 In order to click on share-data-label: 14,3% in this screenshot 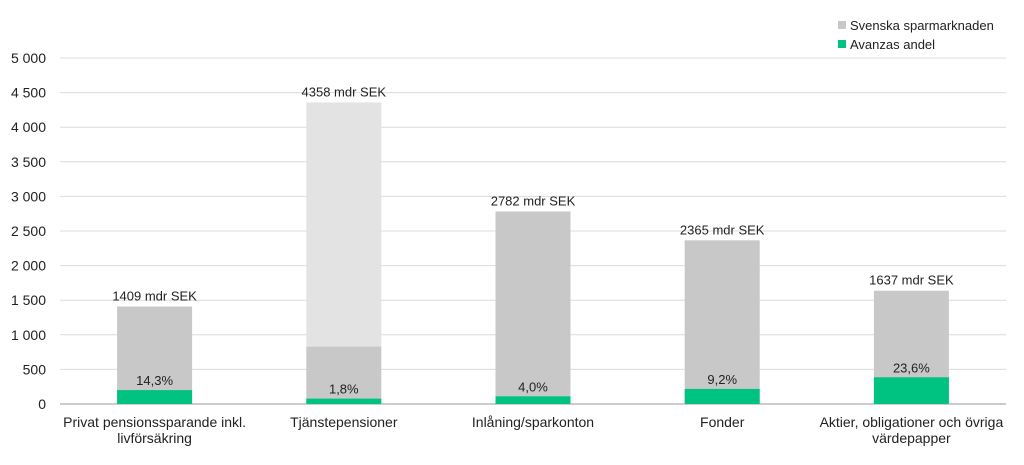, I will do `click(154, 380)`.